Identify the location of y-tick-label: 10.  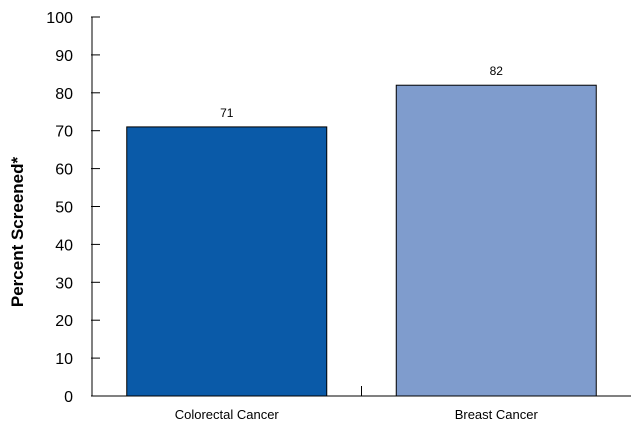
(64, 359).